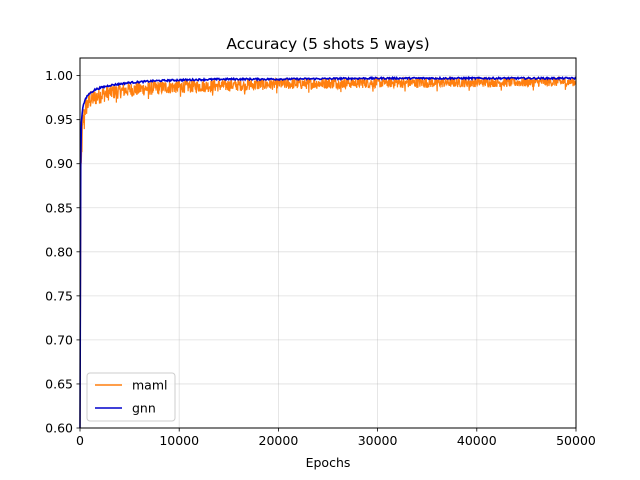 The image size is (640, 480). Describe the element at coordinates (179, 440) in the screenshot. I see `x-tick-label: 10000` at that location.